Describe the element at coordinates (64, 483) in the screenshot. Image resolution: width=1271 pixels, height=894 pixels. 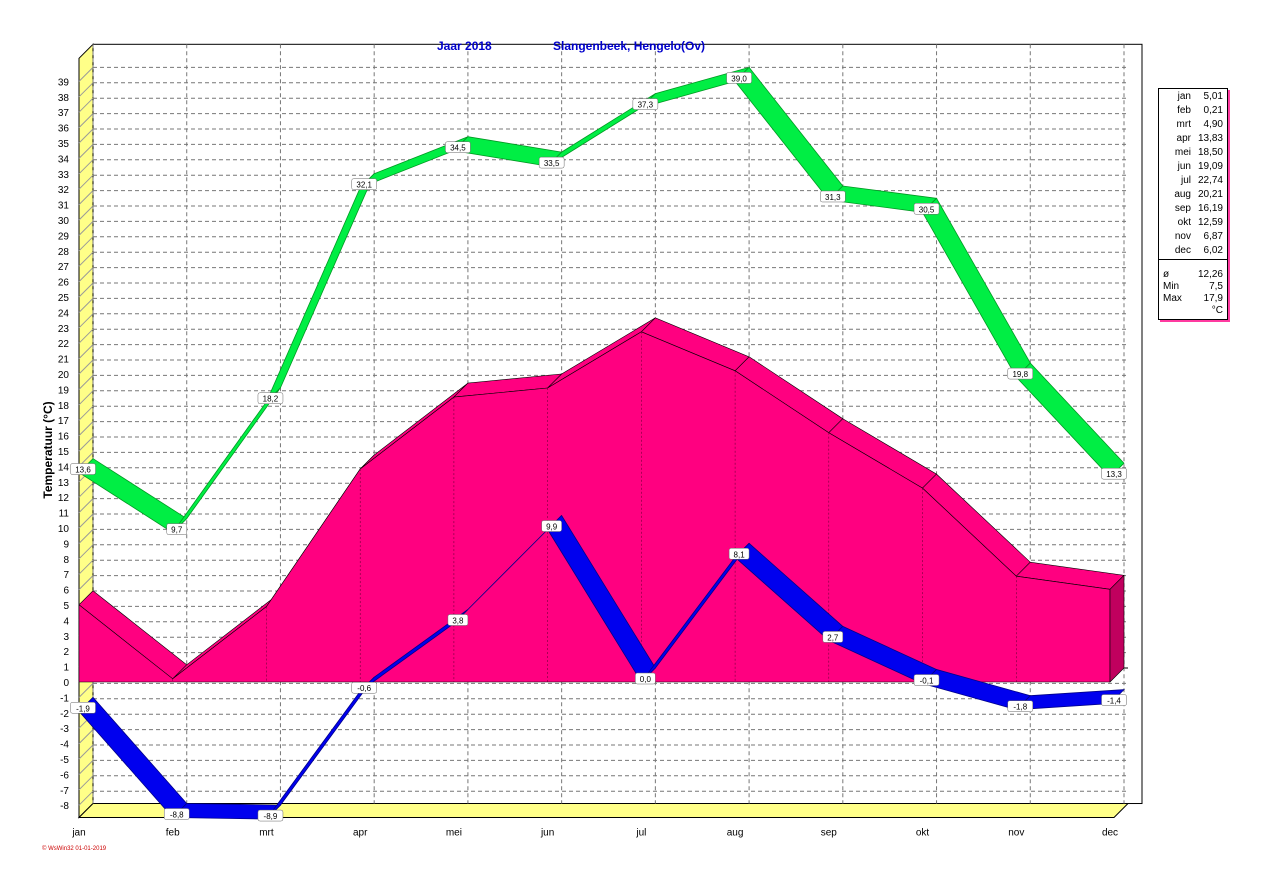
I see `y-tick-label: 13` at that location.